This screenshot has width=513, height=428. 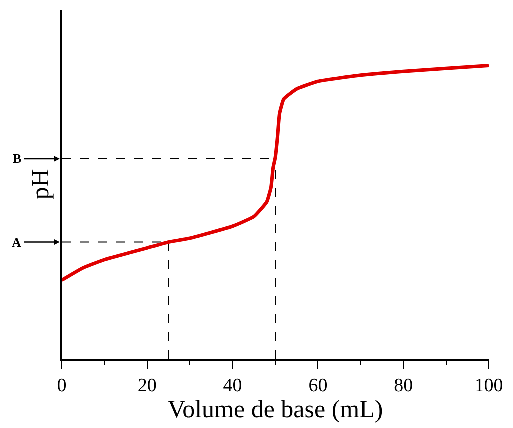 I want to click on x-tick-label: 60, so click(x=318, y=386).